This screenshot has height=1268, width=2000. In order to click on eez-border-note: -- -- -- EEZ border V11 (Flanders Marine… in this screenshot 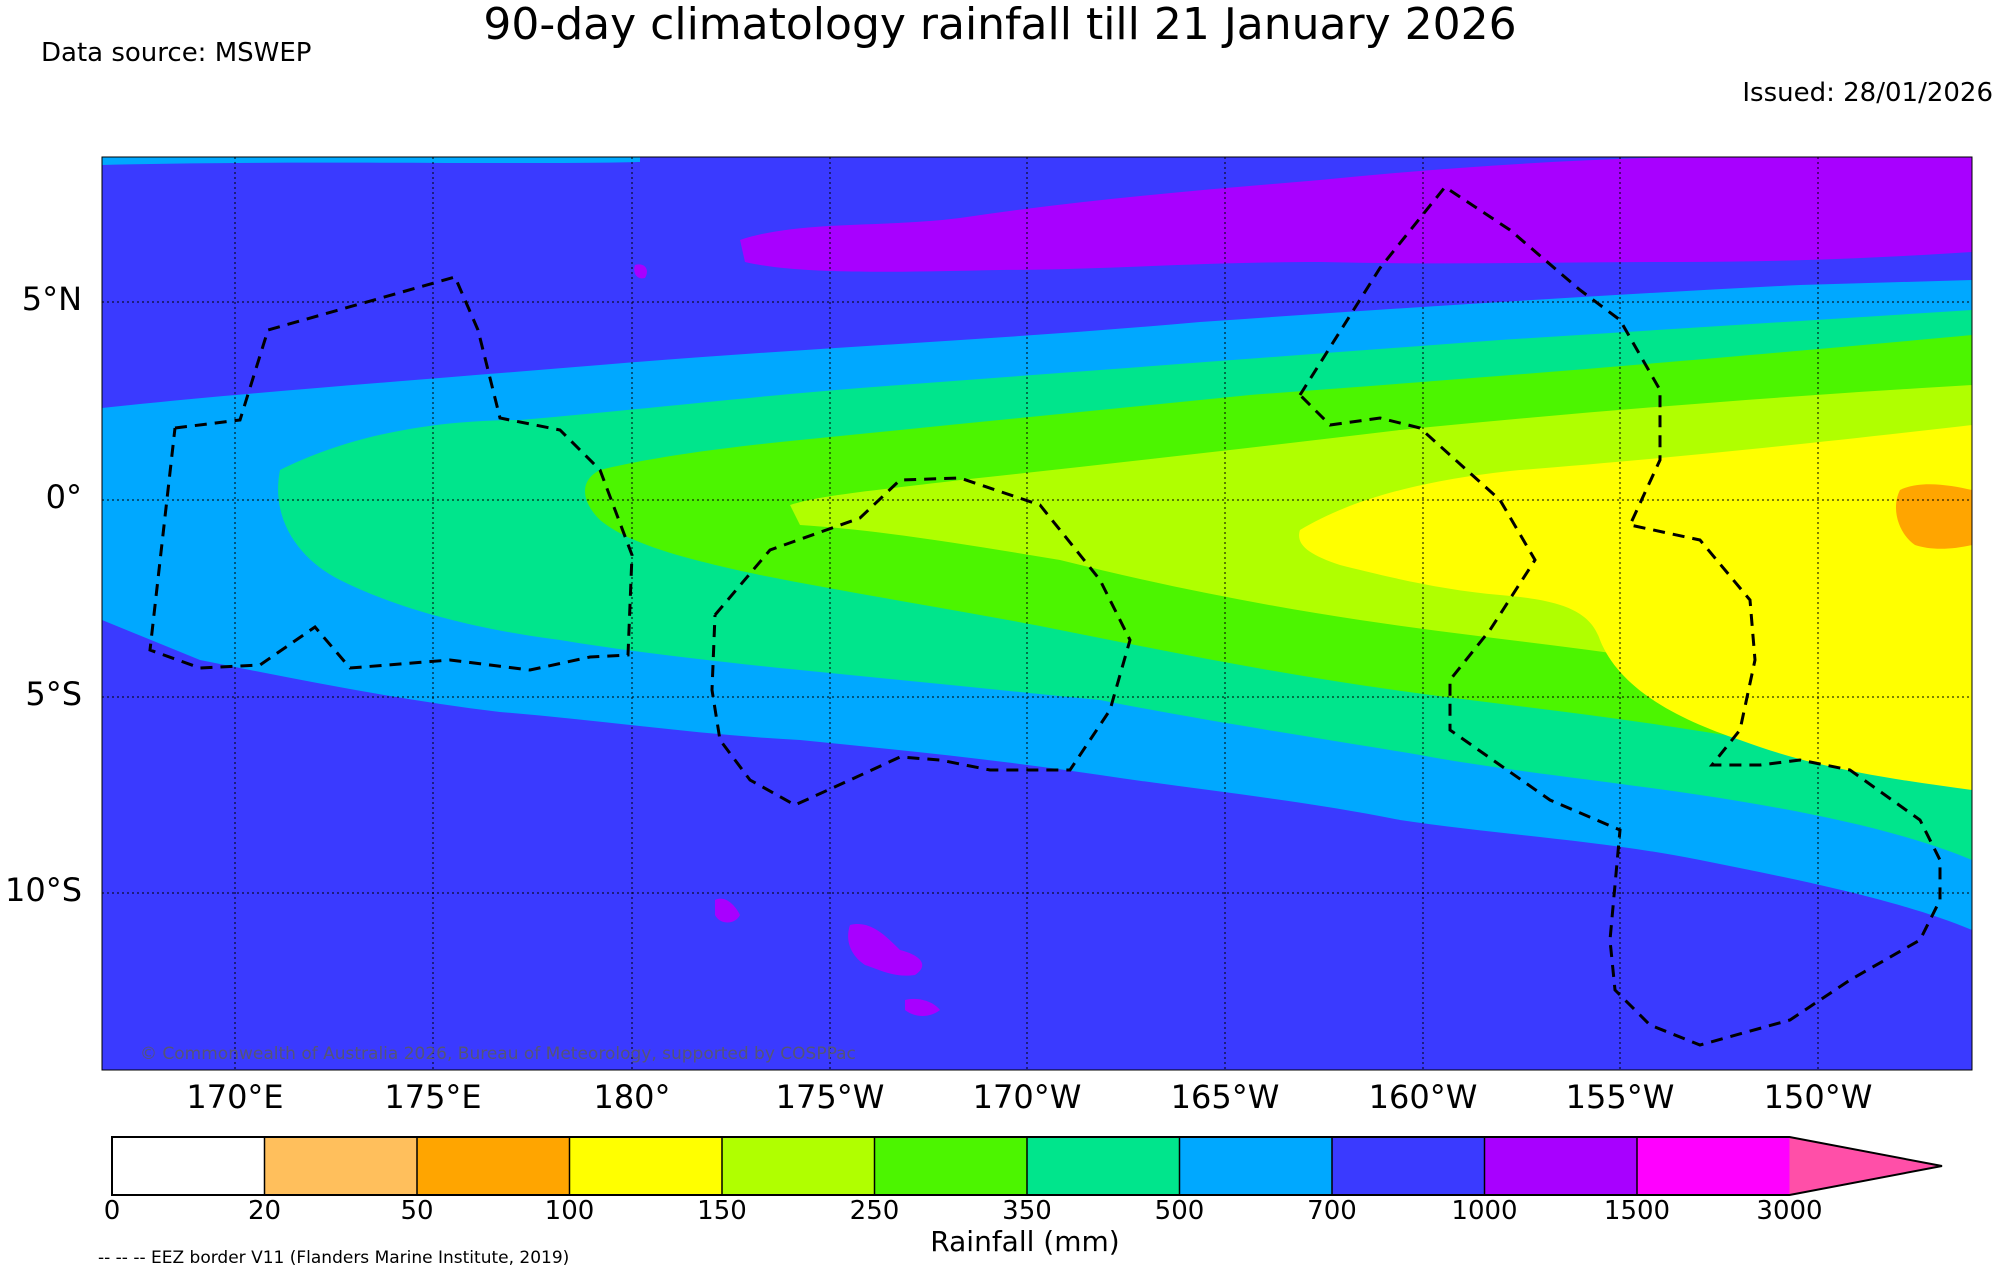, I will do `click(334, 1258)`.